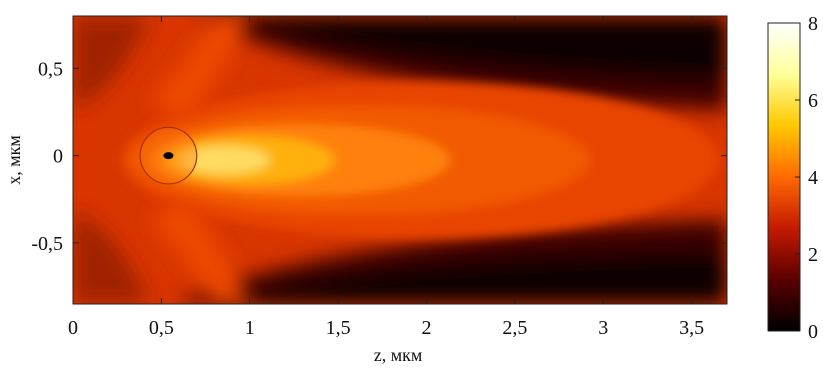  Describe the element at coordinates (200, 70) in the screenshot. I see `heatmap-arm-upper` at that location.